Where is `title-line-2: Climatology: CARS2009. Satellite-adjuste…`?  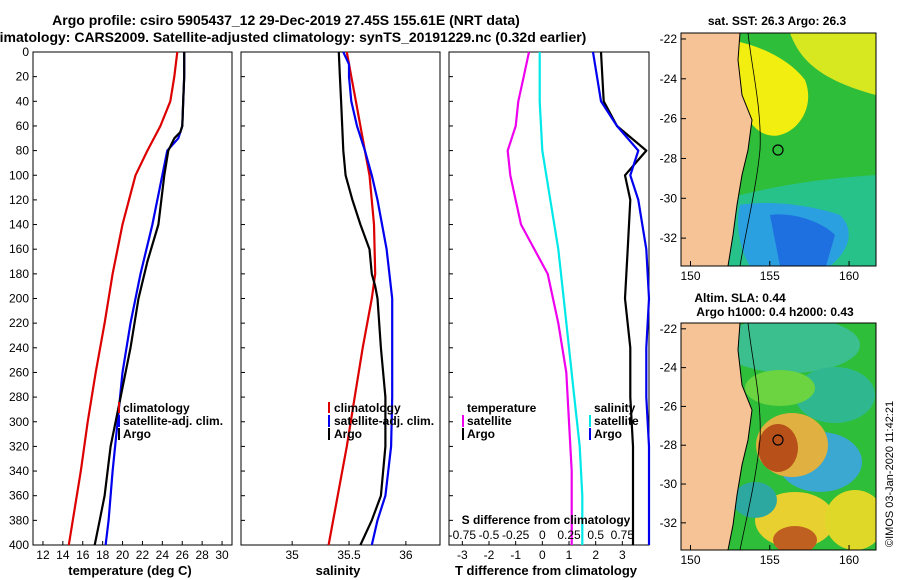 title-line-2: Climatology: CARS2009. Satellite-adjuste… is located at coordinates (293, 37).